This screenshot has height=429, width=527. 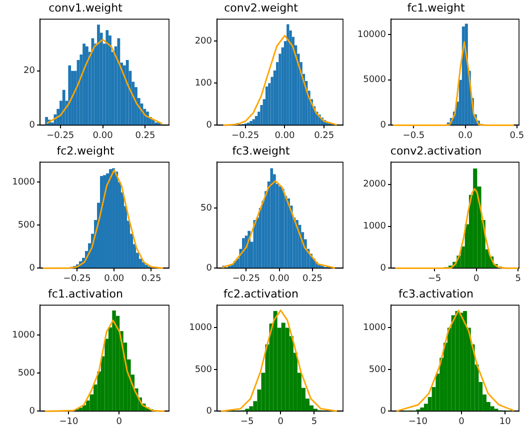 What do you see at coordinates (261, 293) in the screenshot?
I see `chart-title: fc2.activation` at bounding box center [261, 293].